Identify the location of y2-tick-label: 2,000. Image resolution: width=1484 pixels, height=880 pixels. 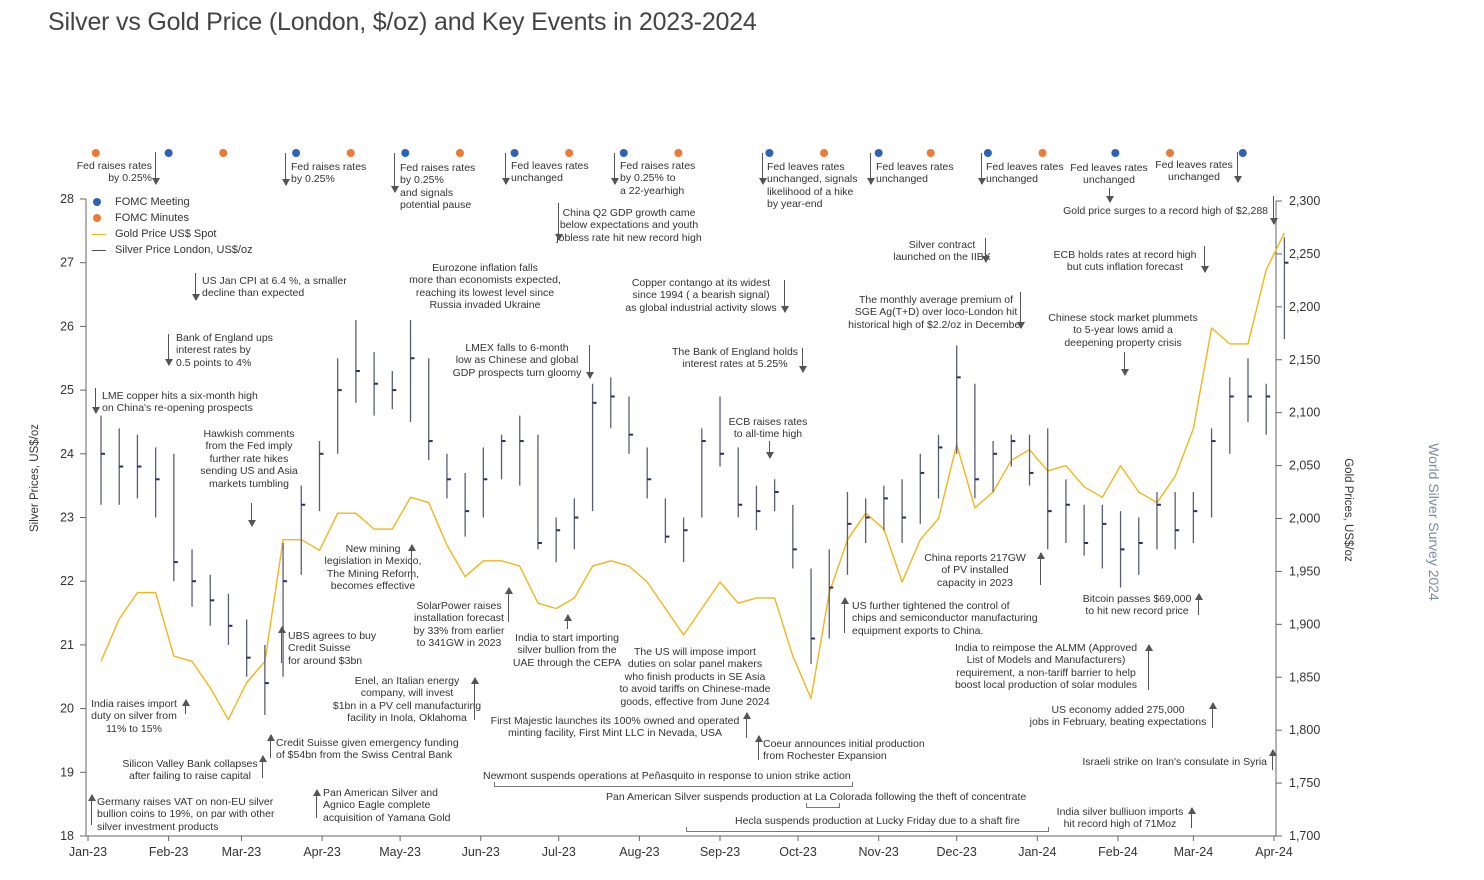
(1304, 519).